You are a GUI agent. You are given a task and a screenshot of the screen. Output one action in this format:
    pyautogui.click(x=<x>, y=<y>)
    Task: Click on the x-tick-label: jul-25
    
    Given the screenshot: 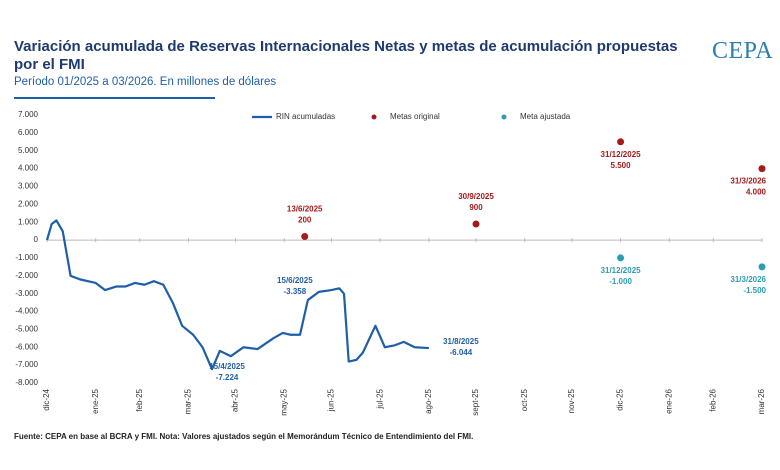 What is the action you would take?
    pyautogui.click(x=379, y=398)
    